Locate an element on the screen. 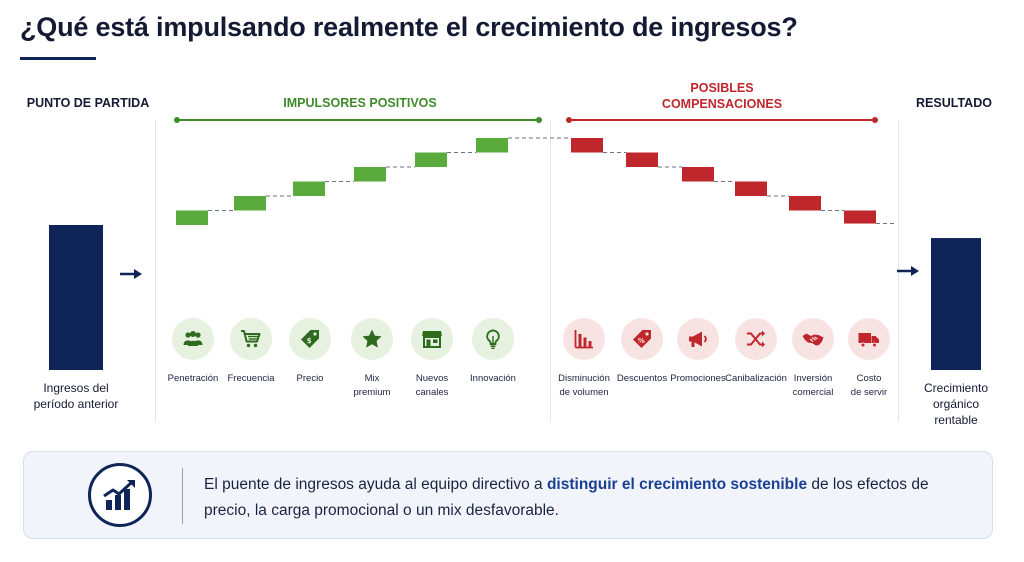 This screenshot has width=1024, height=562. price-tag-icon: $ is located at coordinates (310, 339).